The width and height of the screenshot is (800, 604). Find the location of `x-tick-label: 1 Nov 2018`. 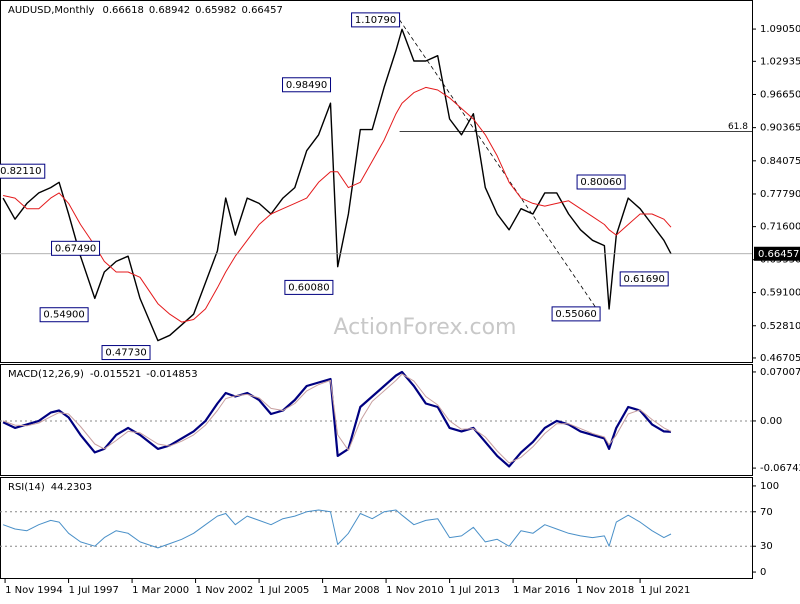

x-tick-label: 1 Nov 2018 is located at coordinates (606, 590).